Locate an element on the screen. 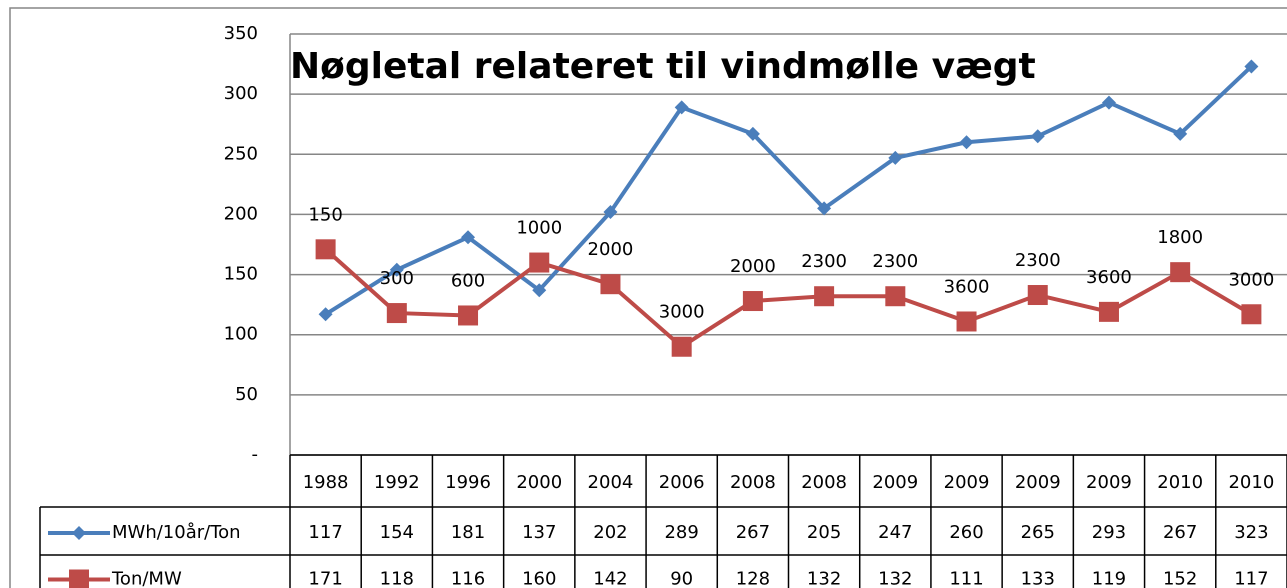  table-value: 323 is located at coordinates (1251, 532).